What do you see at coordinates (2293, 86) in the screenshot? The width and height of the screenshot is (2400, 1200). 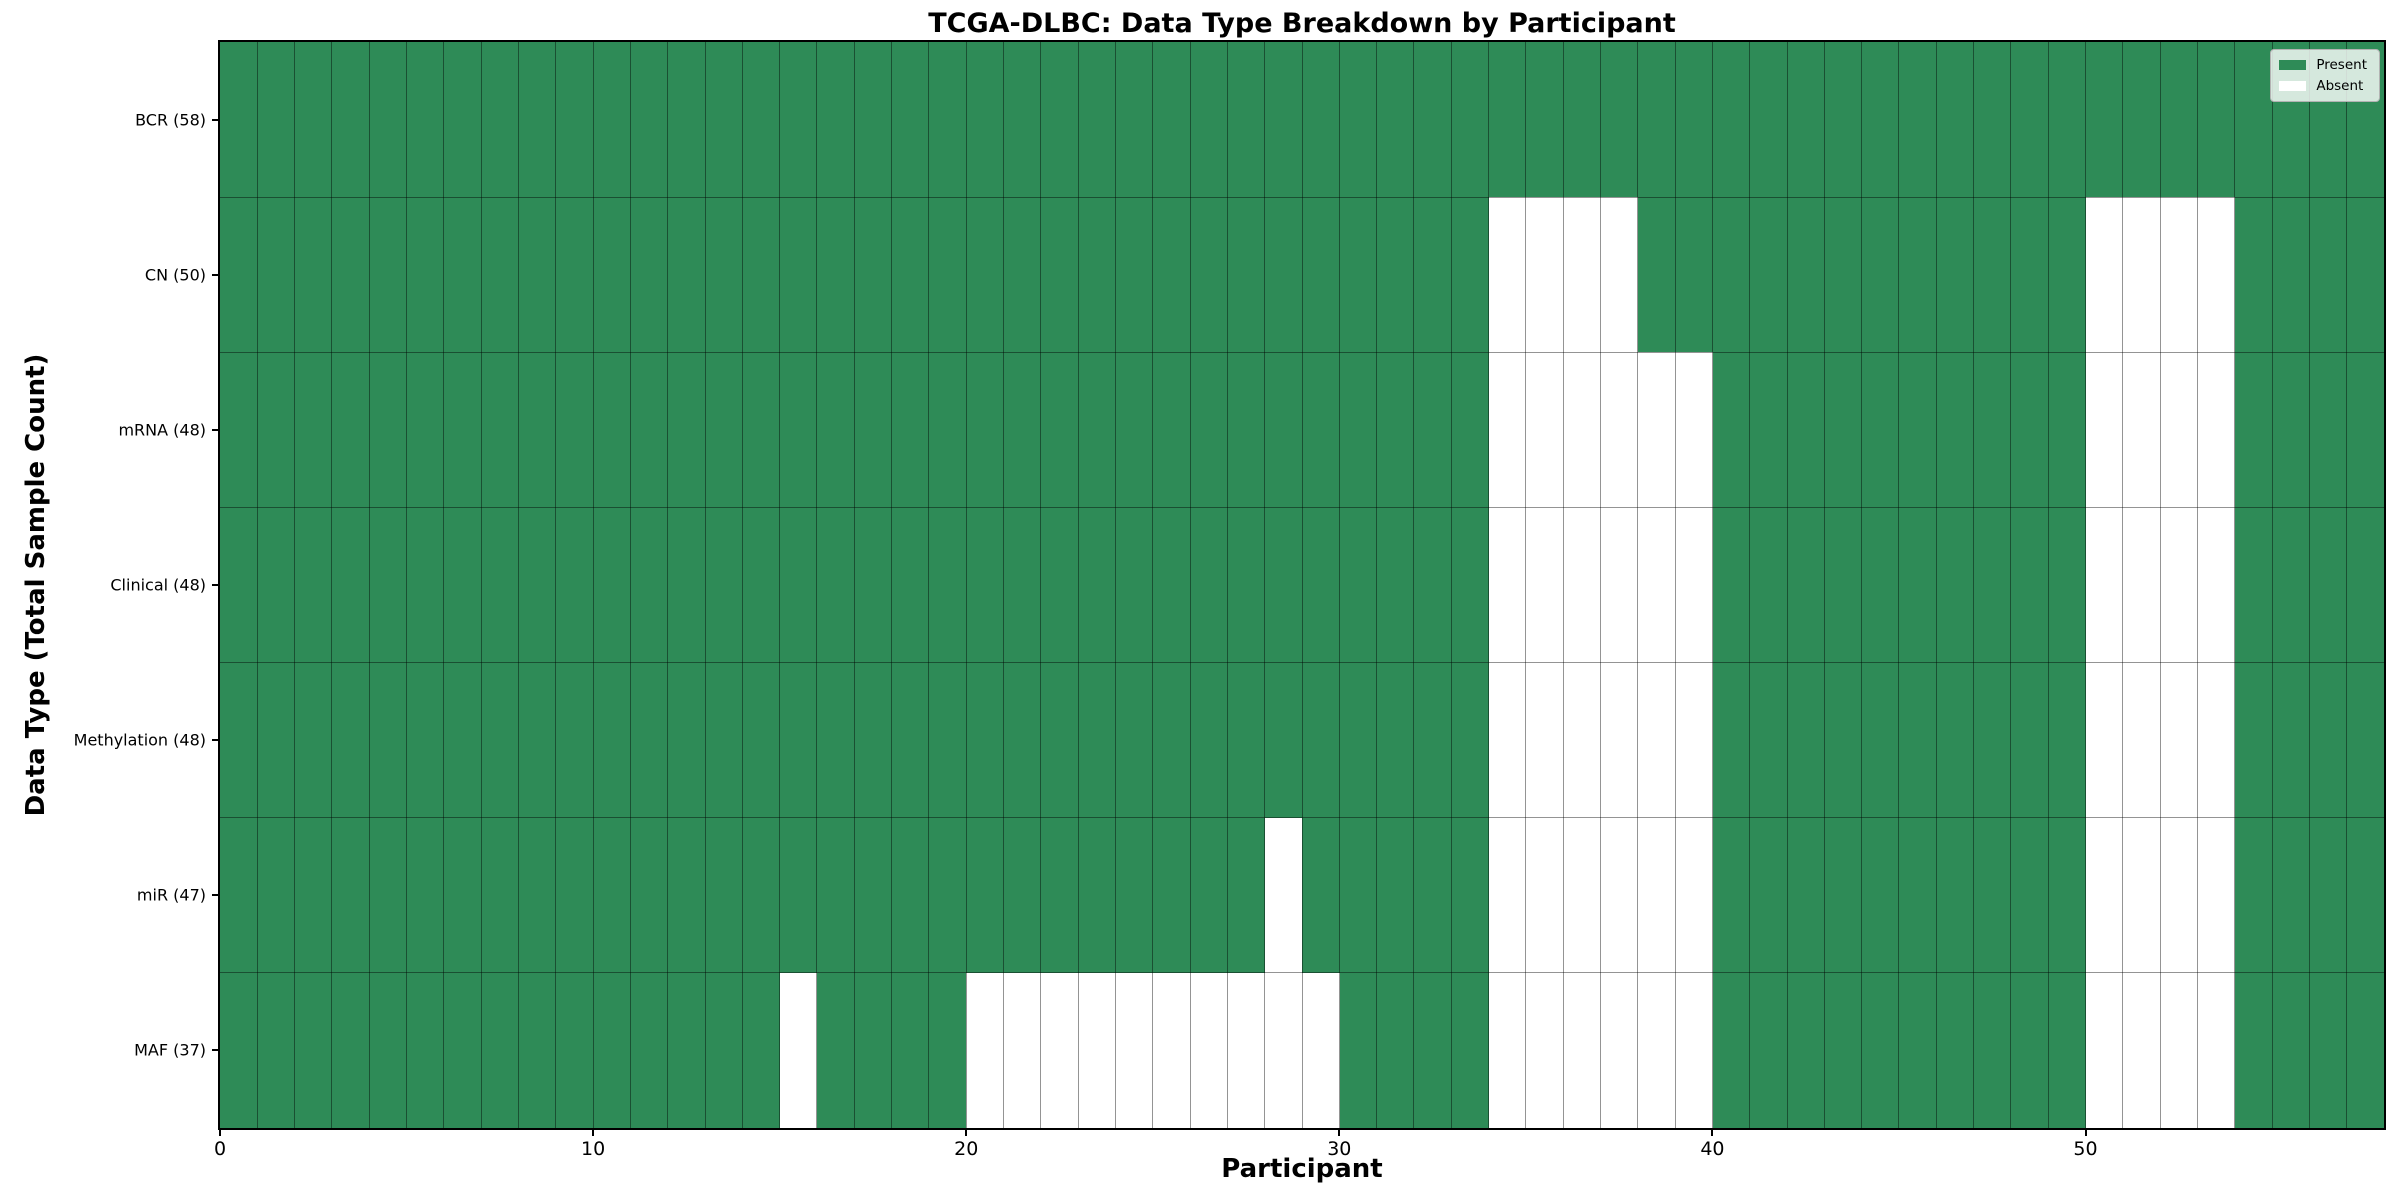 I see `legend-swatch-absent` at bounding box center [2293, 86].